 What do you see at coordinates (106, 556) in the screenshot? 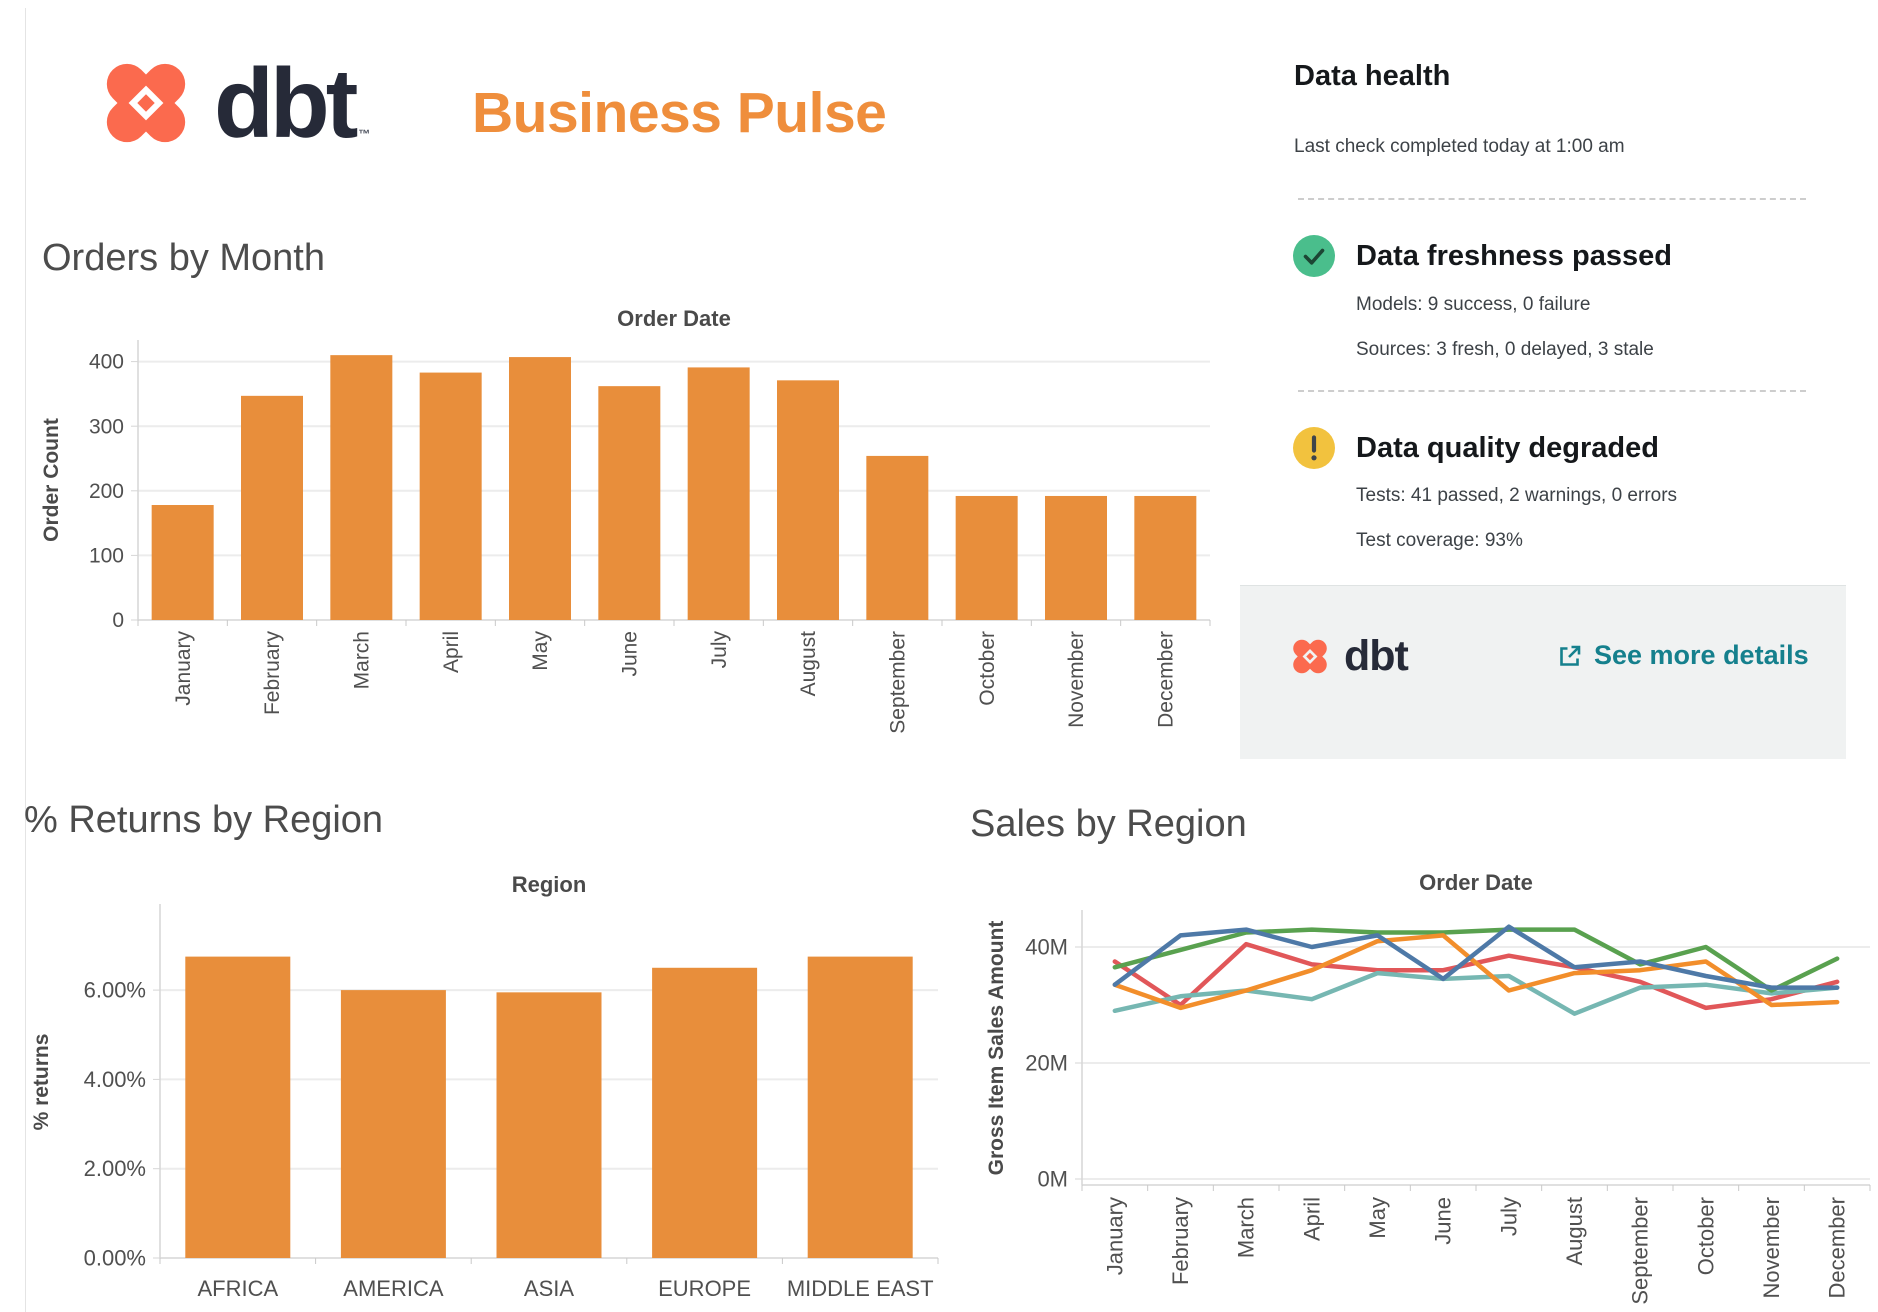
I see `y-tick-label: 100` at bounding box center [106, 556].